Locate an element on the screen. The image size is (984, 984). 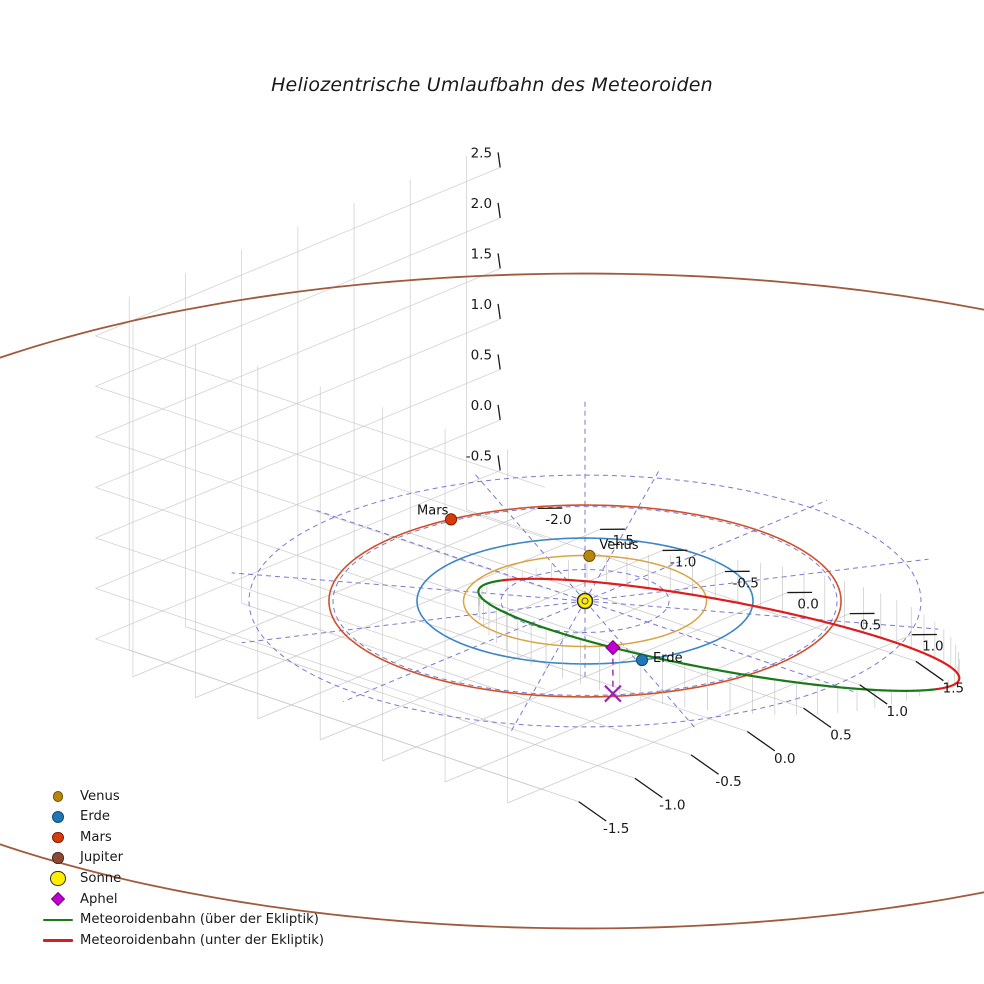
body-label-venus: Venus is located at coordinates (618, 545).